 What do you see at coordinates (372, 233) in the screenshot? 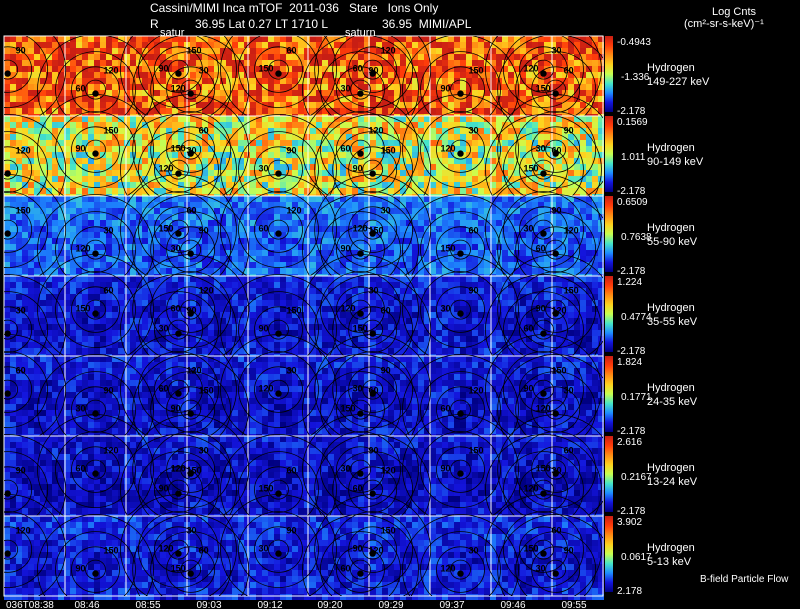
I see `planet-marker` at bounding box center [372, 233].